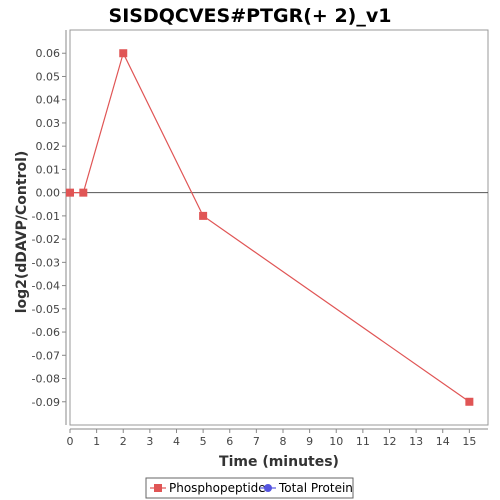 This screenshot has height=500, width=500. Describe the element at coordinates (229, 441) in the screenshot. I see `x-tick-label: 6` at that location.